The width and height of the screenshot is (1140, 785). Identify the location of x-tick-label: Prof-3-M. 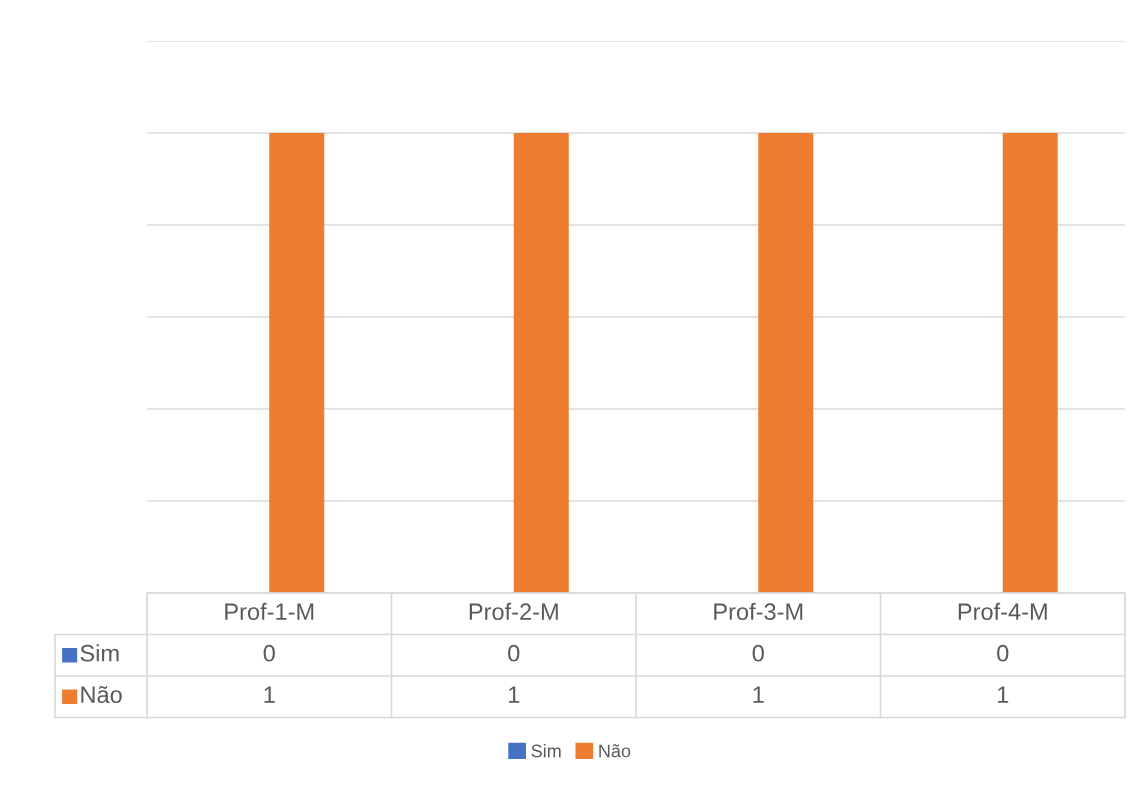
(758, 611).